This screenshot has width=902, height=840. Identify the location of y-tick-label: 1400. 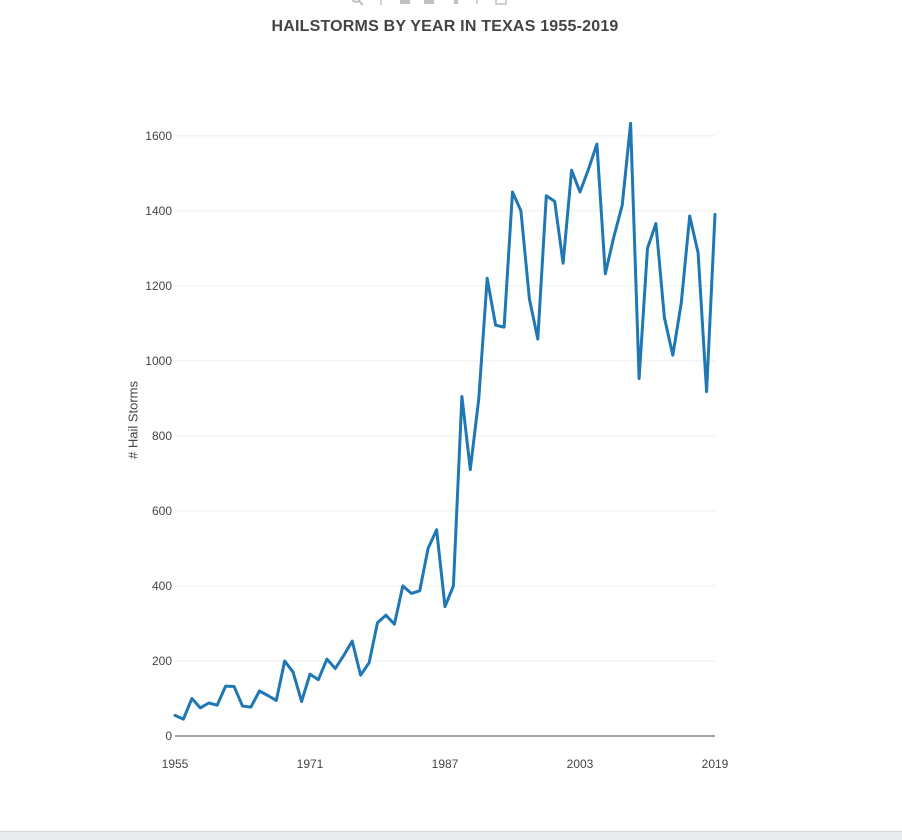
(158, 211).